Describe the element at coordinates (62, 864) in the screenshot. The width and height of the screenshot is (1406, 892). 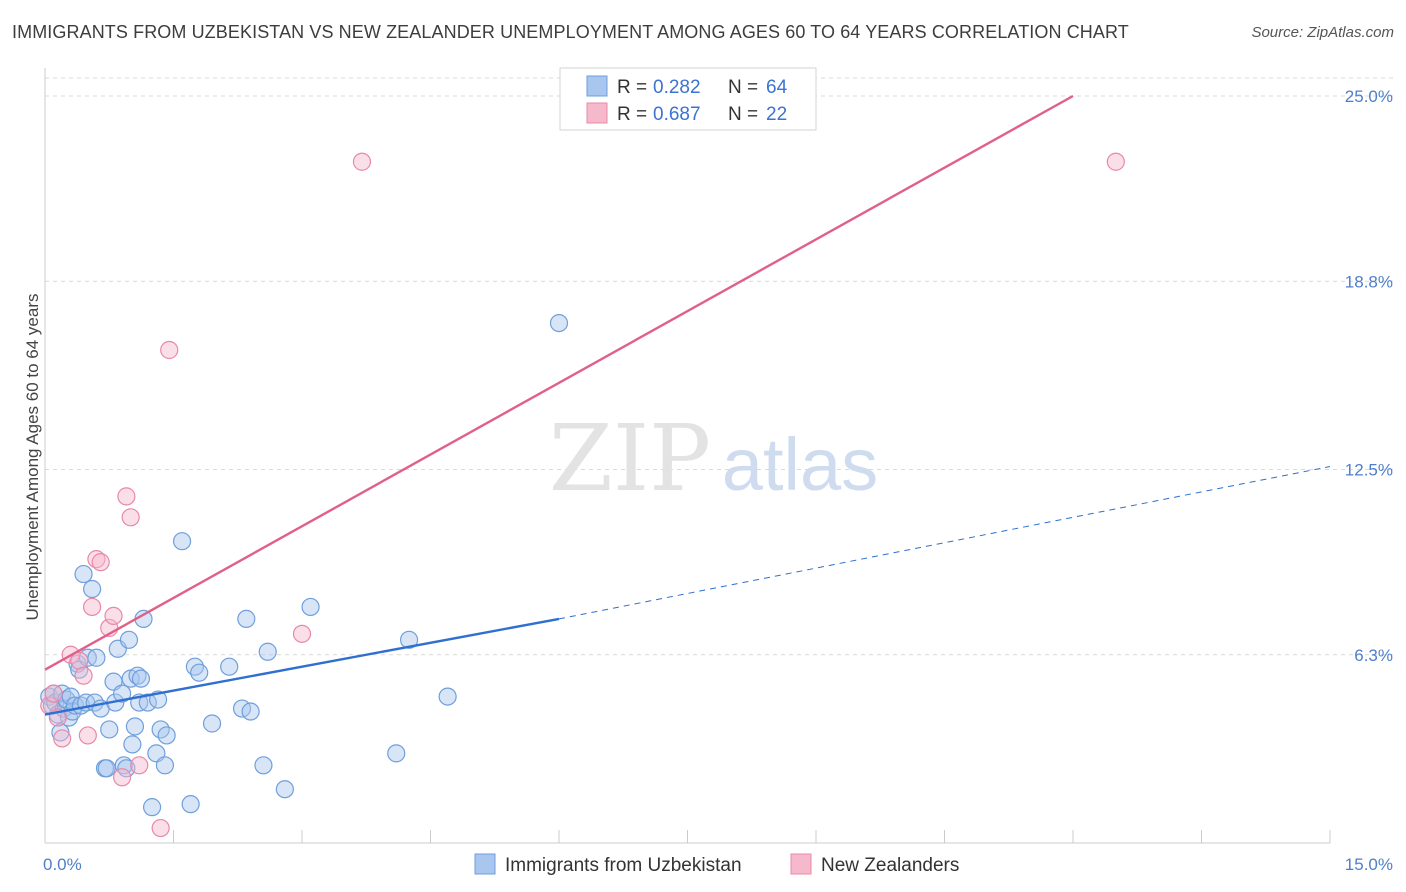
I see `x-tick-label-min: 0.0%` at that location.